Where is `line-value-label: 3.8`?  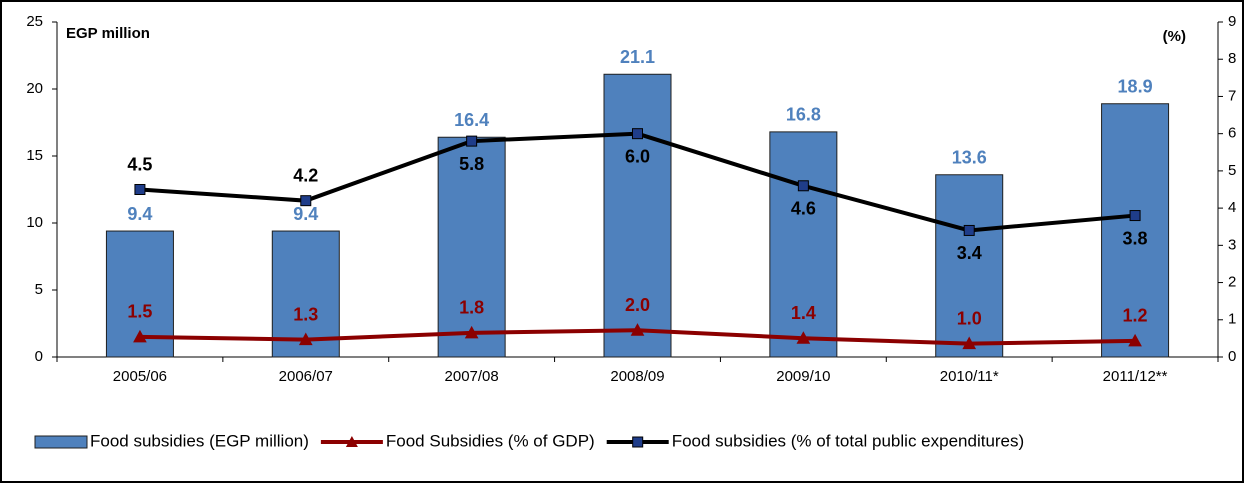
line-value-label: 3.8 is located at coordinates (1135, 238).